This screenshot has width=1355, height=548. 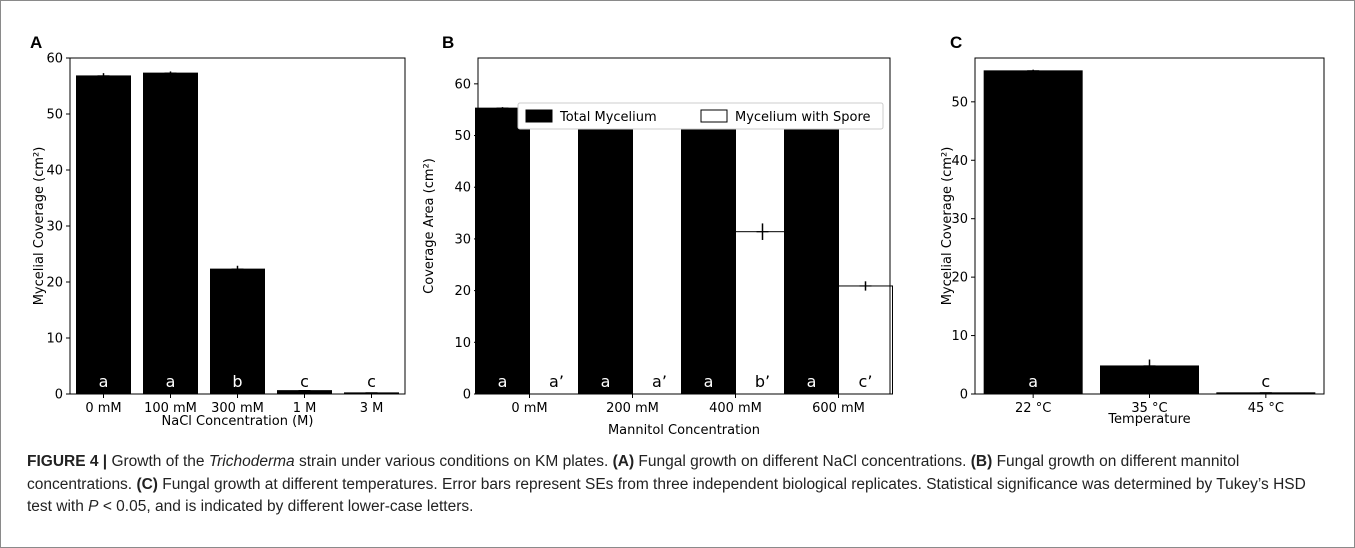 What do you see at coordinates (608, 117) in the screenshot?
I see `panel-b-legend-label-0: Total Mycelium` at bounding box center [608, 117].